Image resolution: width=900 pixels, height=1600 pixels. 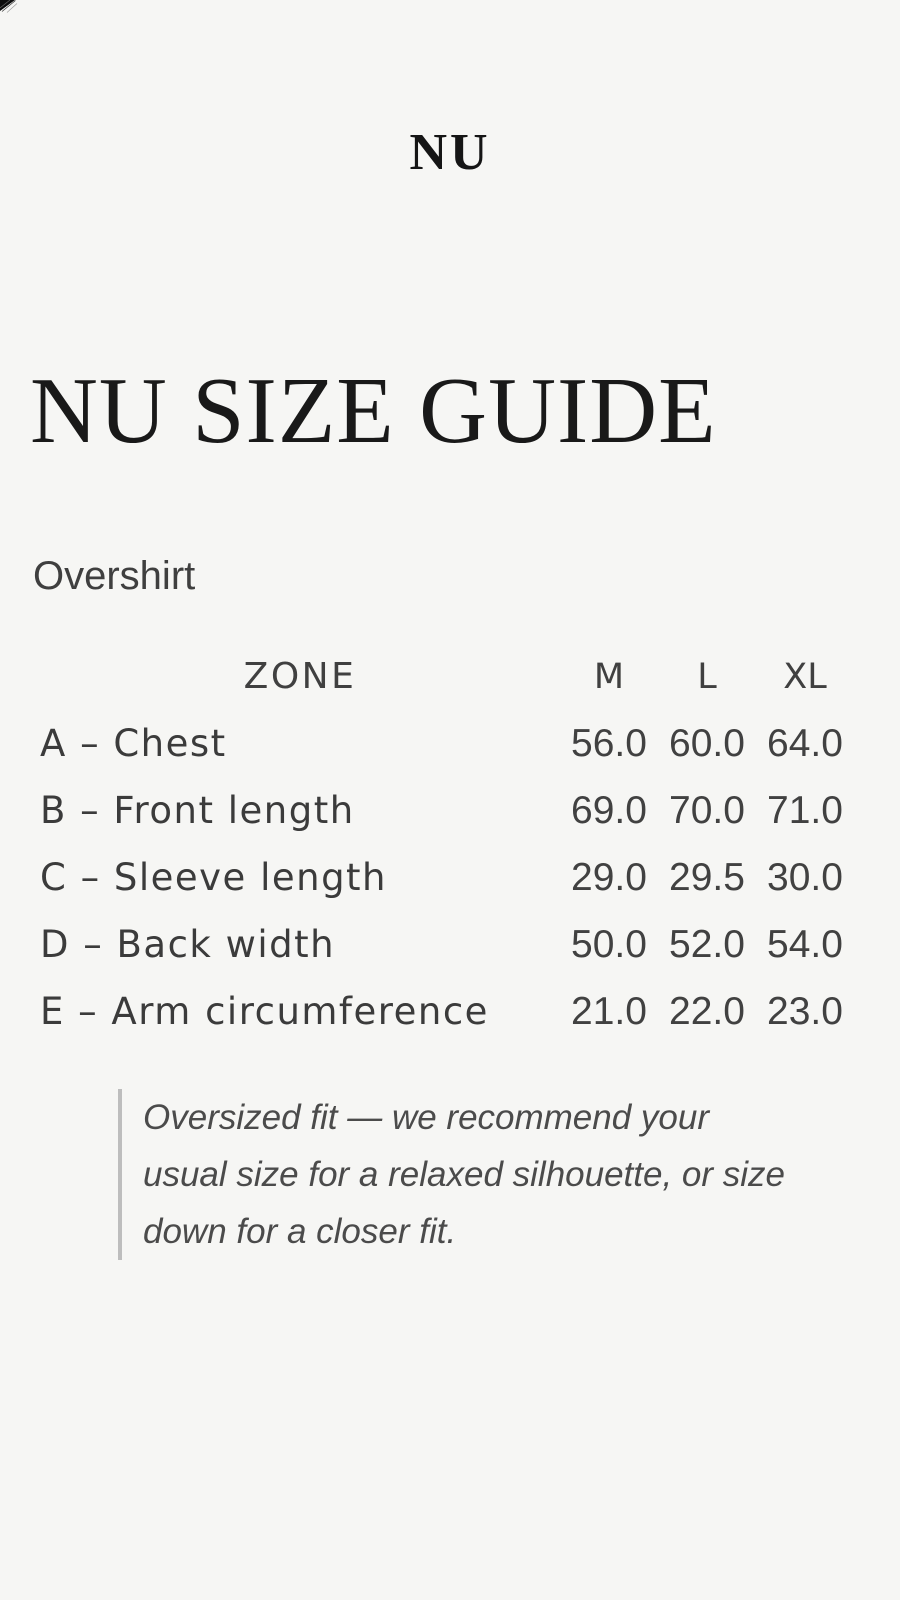 What do you see at coordinates (707, 944) in the screenshot?
I see `cell-value: 52.0` at bounding box center [707, 944].